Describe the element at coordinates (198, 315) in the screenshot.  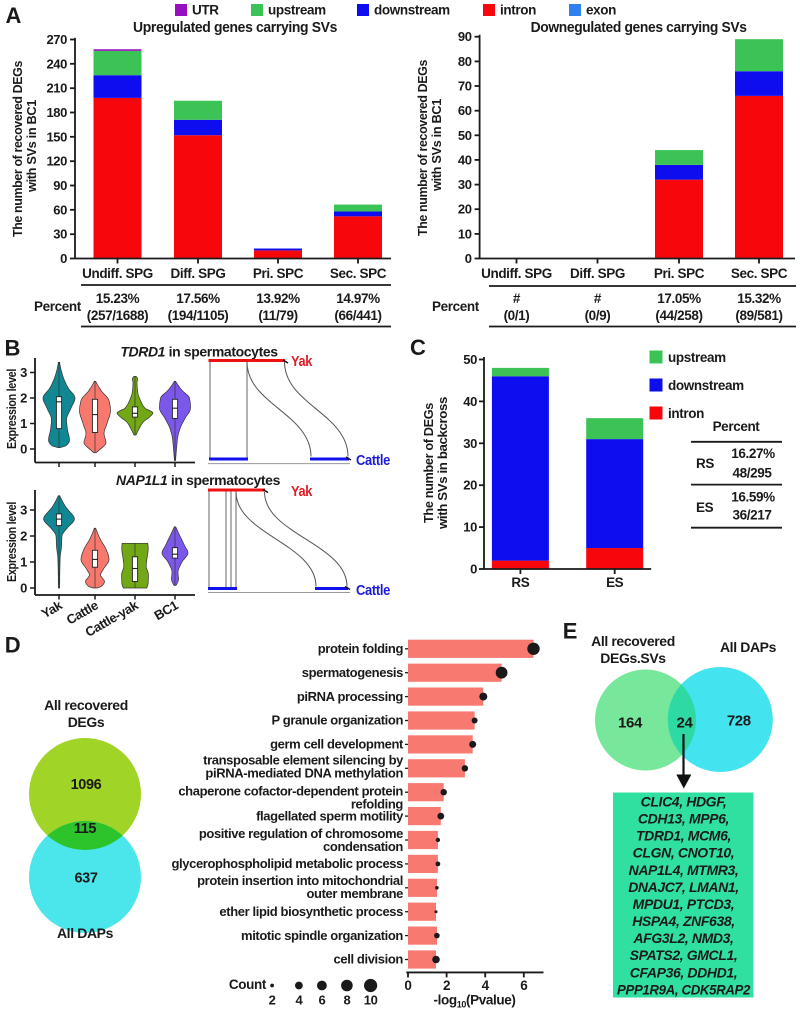
I see `svg-text: (194/1105)` at that location.